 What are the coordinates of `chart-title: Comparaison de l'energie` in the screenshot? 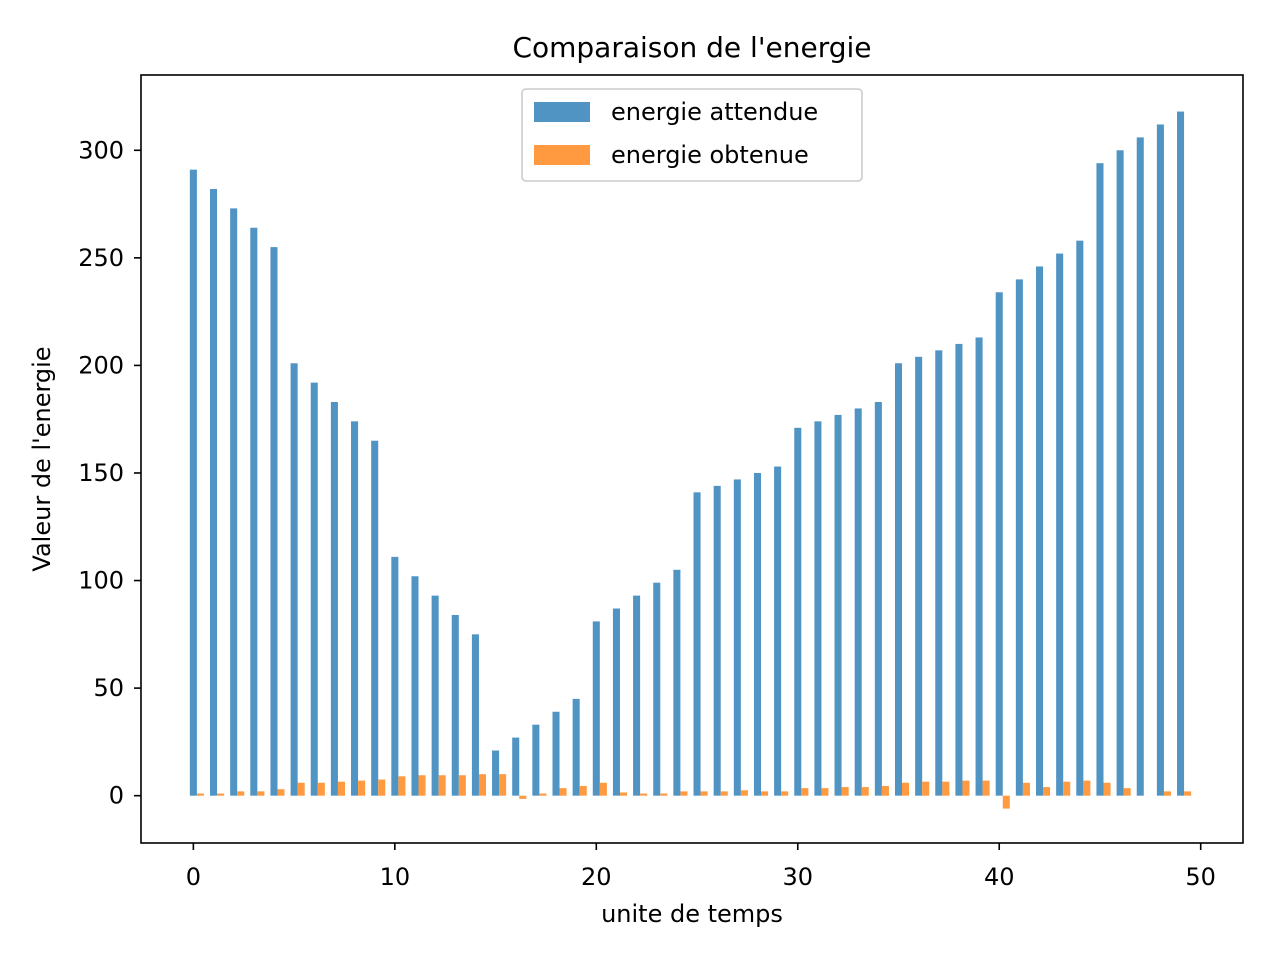 It's located at (691, 47).